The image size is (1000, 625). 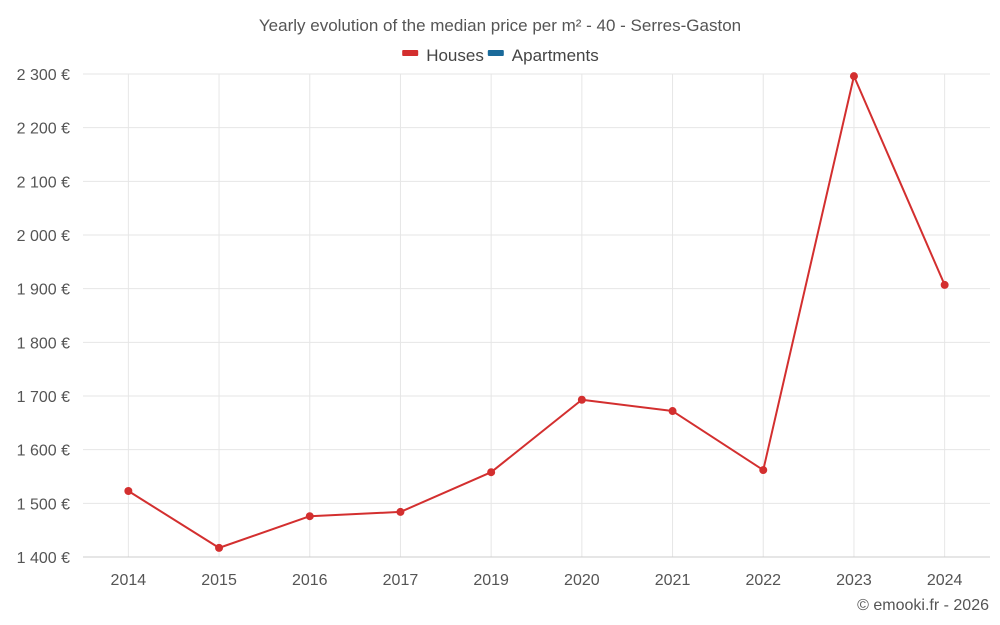 What do you see at coordinates (43, 290) in the screenshot?
I see `y-tick-label: 1 900 €` at bounding box center [43, 290].